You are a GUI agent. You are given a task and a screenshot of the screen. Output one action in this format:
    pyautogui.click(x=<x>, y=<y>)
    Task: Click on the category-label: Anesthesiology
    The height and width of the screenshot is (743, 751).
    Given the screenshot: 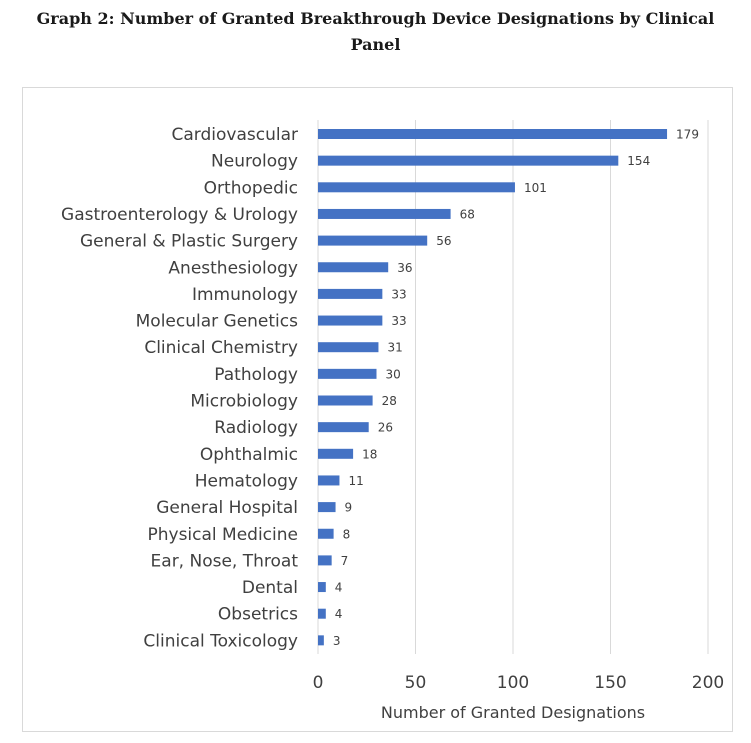 What is the action you would take?
    pyautogui.click(x=233, y=268)
    